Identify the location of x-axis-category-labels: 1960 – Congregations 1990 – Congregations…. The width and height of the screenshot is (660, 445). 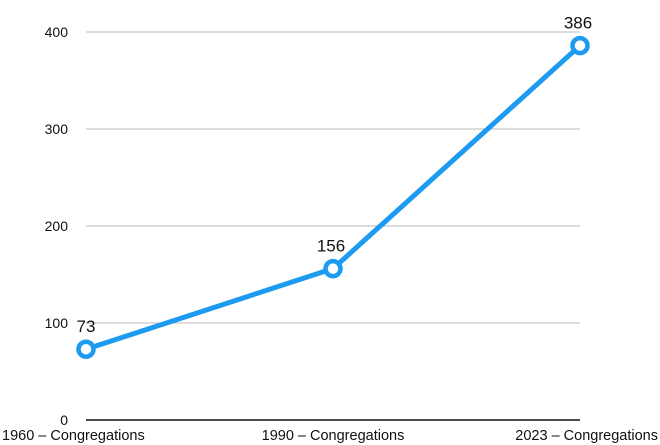
(330, 436).